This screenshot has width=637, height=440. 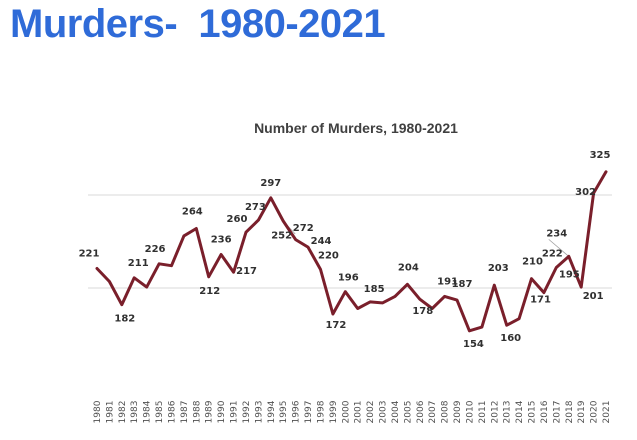 I want to click on x-tick-2012: 2012, so click(x=495, y=412).